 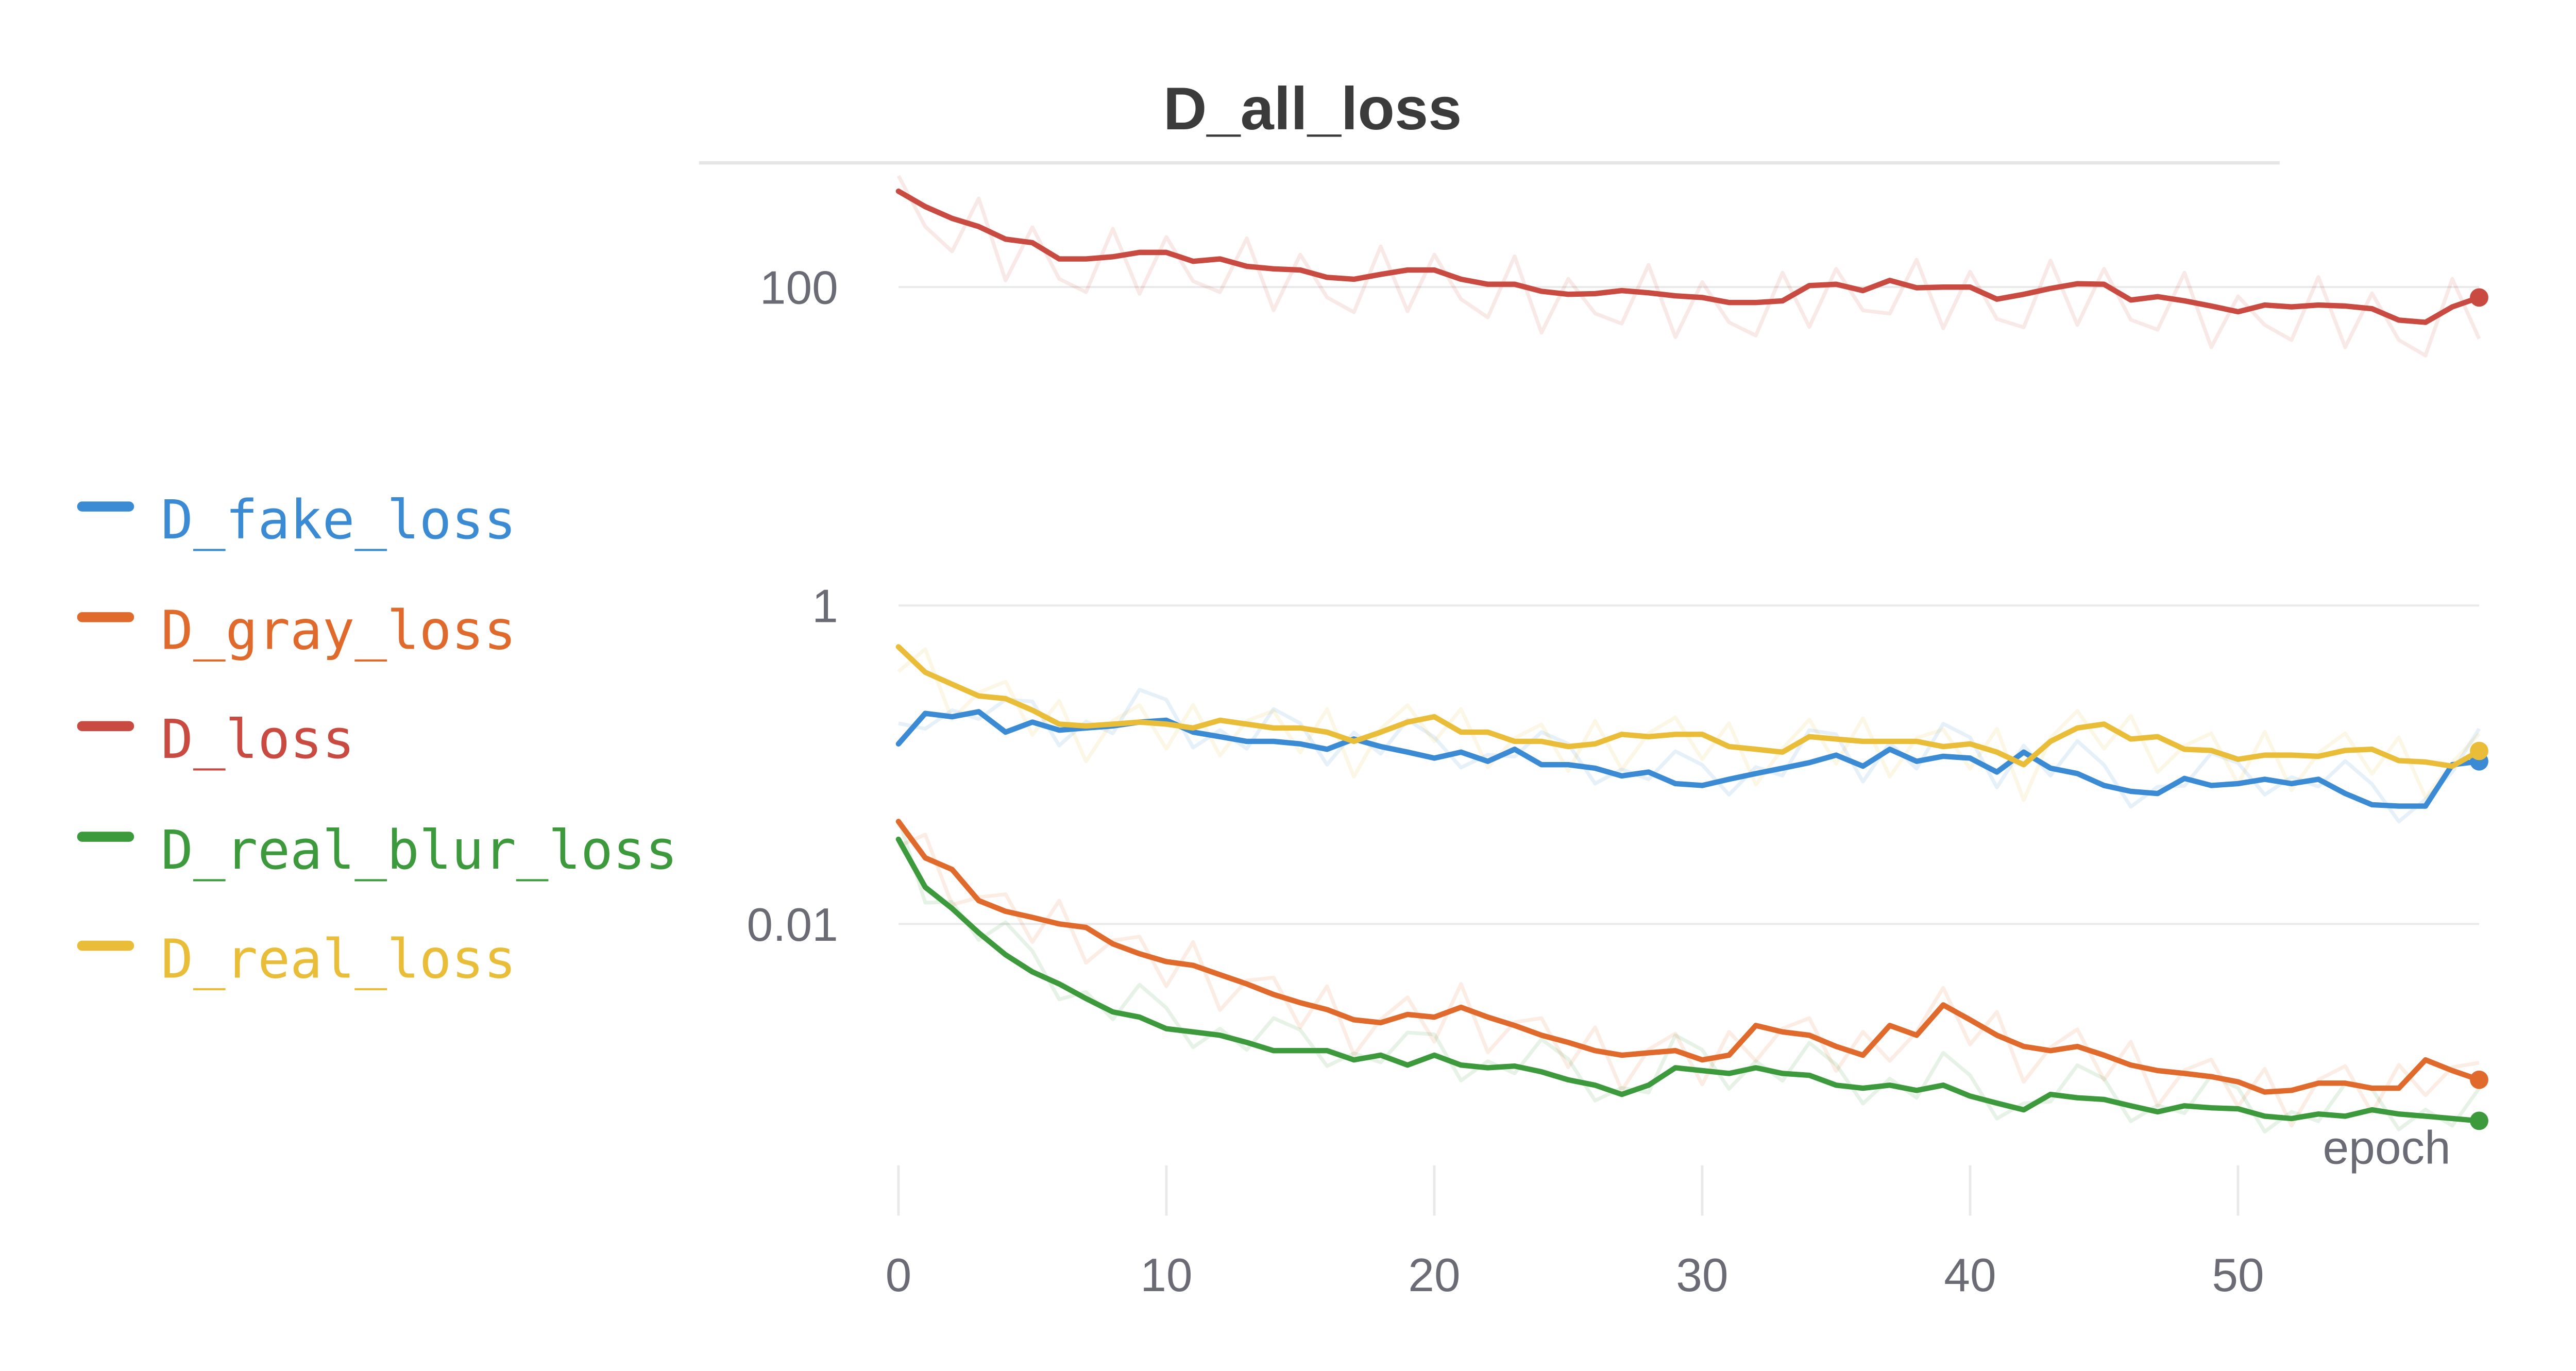 What do you see at coordinates (419, 851) in the screenshot?
I see `legend-label-d-real-blur-loss: D_real_blur_loss` at bounding box center [419, 851].